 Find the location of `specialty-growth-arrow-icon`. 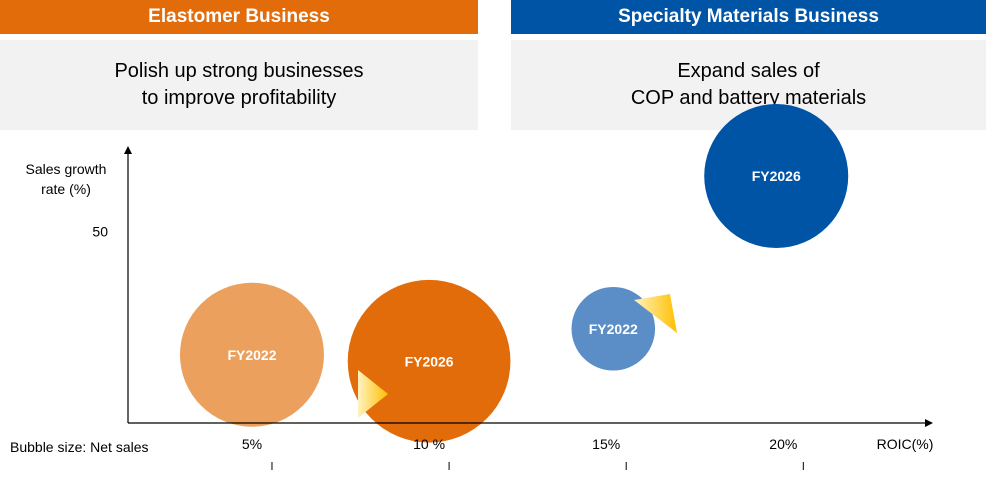

specialty-growth-arrow-icon is located at coordinates (655, 313).